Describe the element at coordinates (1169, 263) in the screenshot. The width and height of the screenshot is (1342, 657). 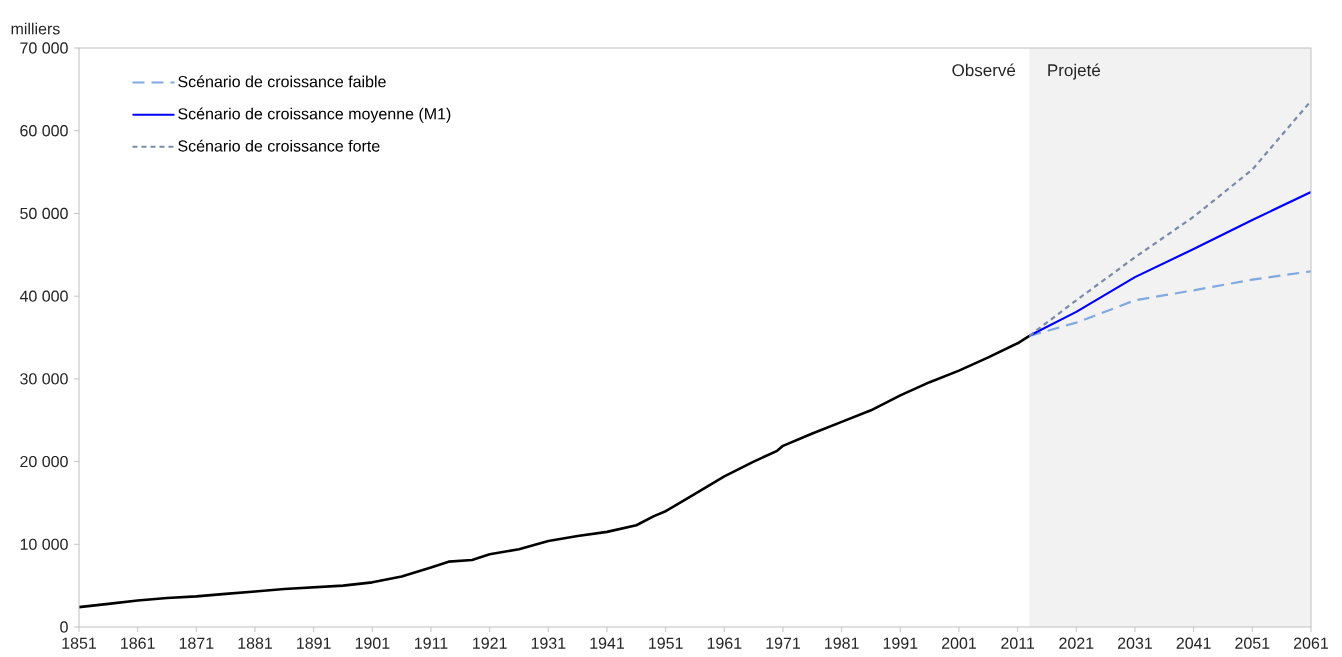
I see `line-series` at that location.